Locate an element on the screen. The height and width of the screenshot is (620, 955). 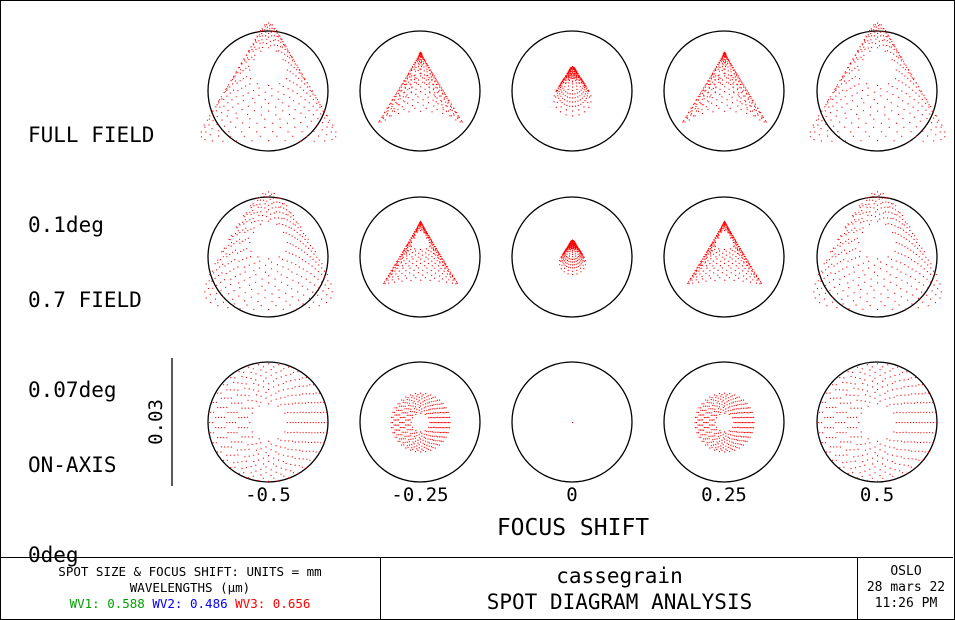
spot-diagram-r0-c1 is located at coordinates (420, 91).